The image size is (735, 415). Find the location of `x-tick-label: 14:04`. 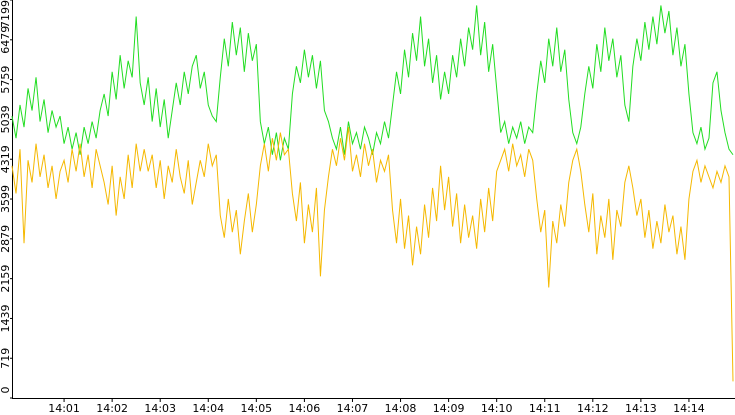

x-tick-label: 14:04 is located at coordinates (208, 408).